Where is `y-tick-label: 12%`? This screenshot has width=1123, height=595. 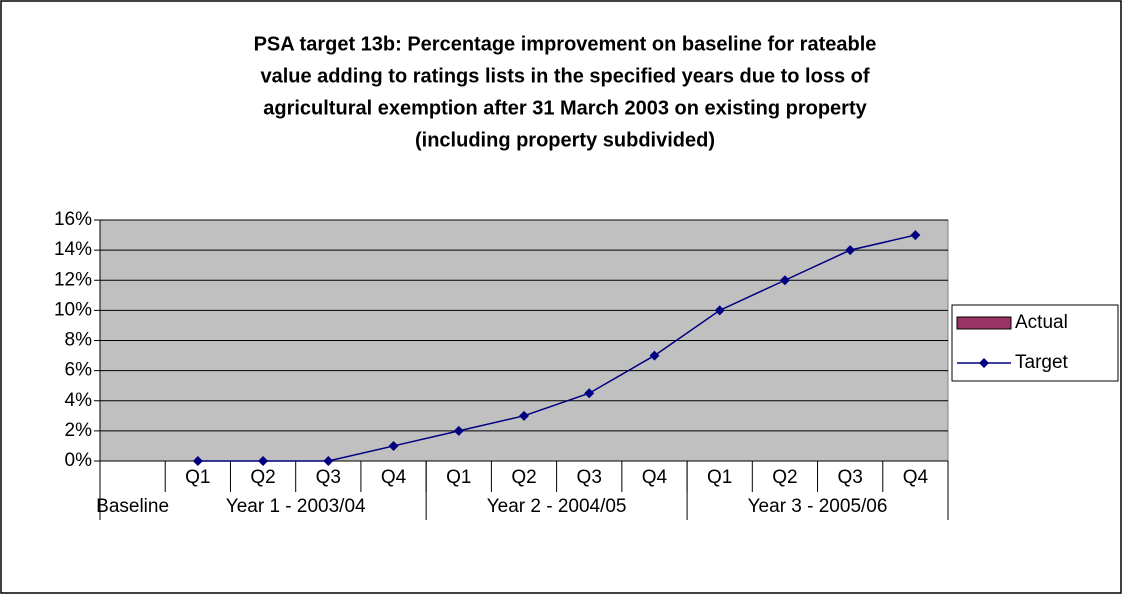 y-tick-label: 12% is located at coordinates (73, 279).